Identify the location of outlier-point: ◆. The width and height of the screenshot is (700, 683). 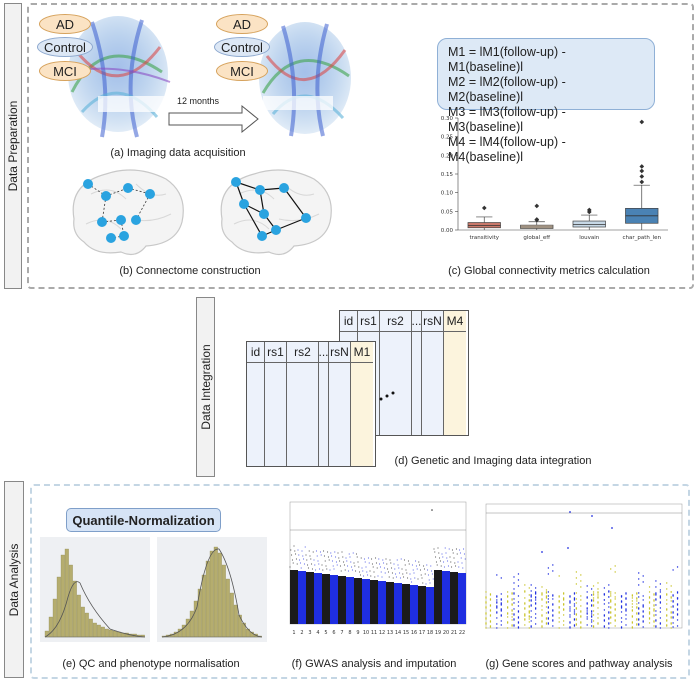
(589, 211).